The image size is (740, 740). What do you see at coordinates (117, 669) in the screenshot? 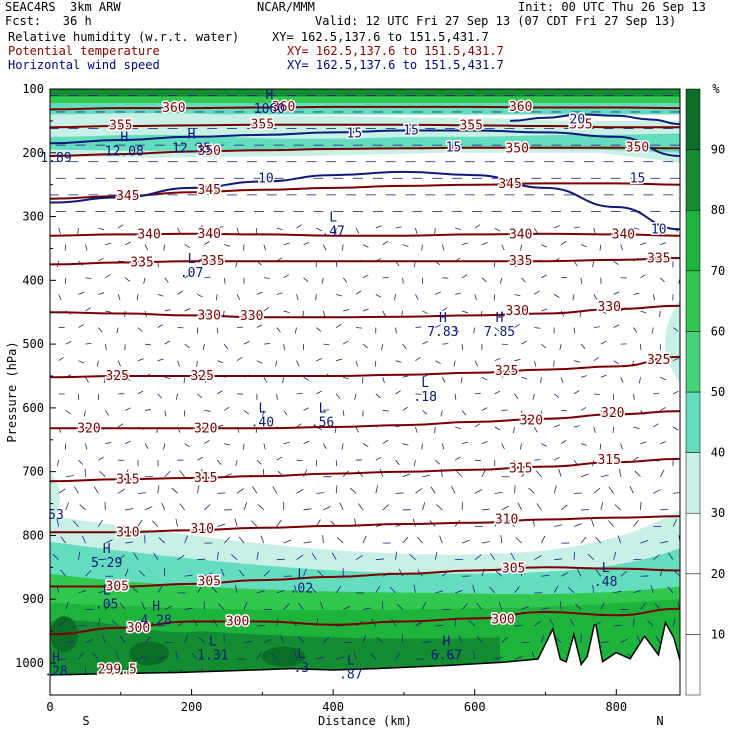
I see `theta-label: 299.5` at bounding box center [117, 669].